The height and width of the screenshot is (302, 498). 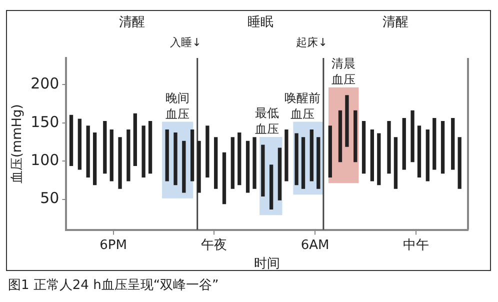 What do you see at coordinates (315, 245) in the screenshot?
I see `x-tick-label: 6AM` at bounding box center [315, 245].